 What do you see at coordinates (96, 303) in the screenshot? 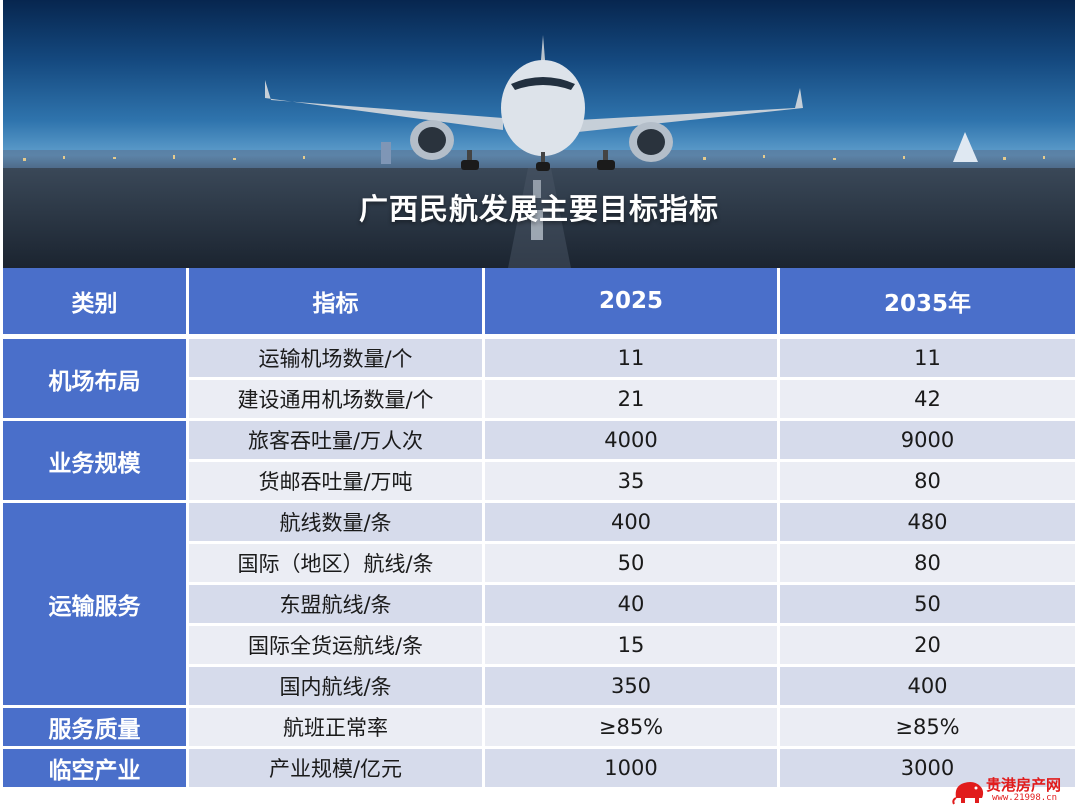
I see `header-category: 类别` at bounding box center [96, 303].